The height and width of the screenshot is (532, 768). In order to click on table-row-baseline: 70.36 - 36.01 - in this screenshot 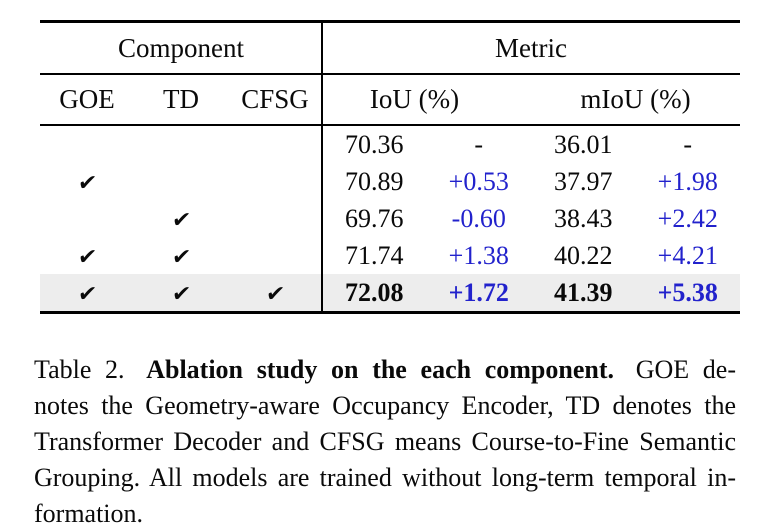, I will do `click(390, 144)`.